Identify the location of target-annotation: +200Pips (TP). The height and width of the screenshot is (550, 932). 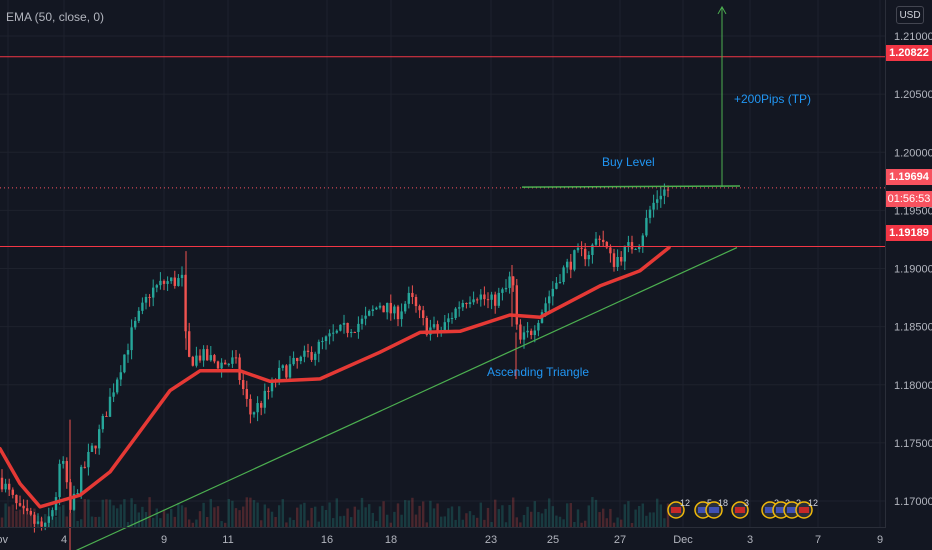
(773, 99).